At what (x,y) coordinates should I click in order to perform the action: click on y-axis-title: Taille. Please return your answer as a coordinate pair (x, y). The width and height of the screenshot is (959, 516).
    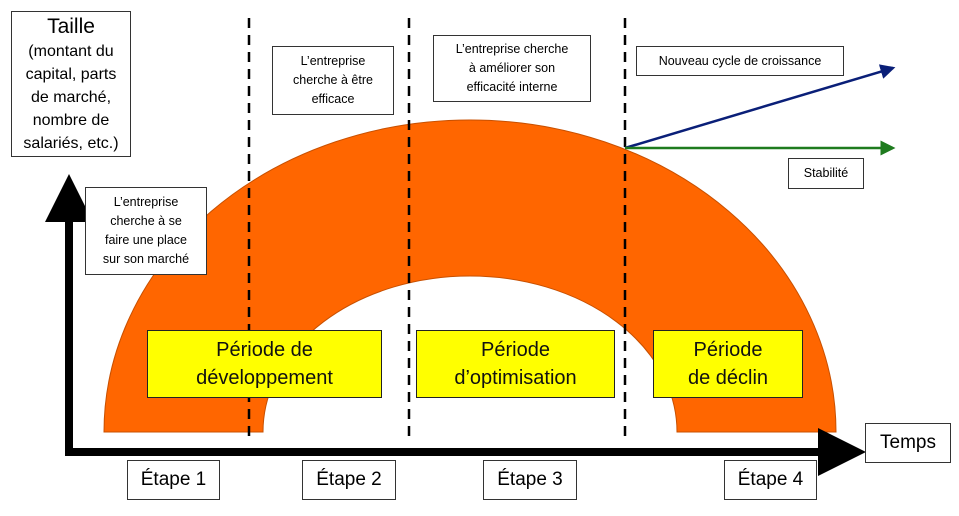
    Looking at the image, I should click on (71, 26).